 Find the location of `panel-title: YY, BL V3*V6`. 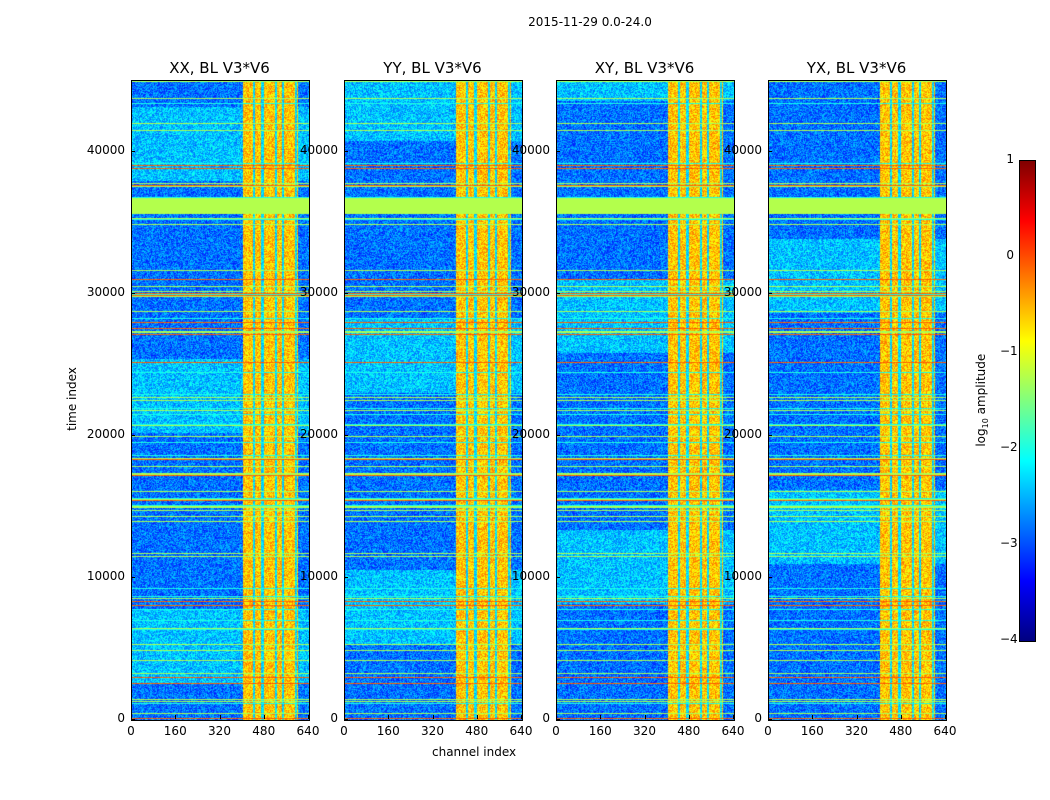

panel-title: YY, BL V3*V6 is located at coordinates (432, 68).